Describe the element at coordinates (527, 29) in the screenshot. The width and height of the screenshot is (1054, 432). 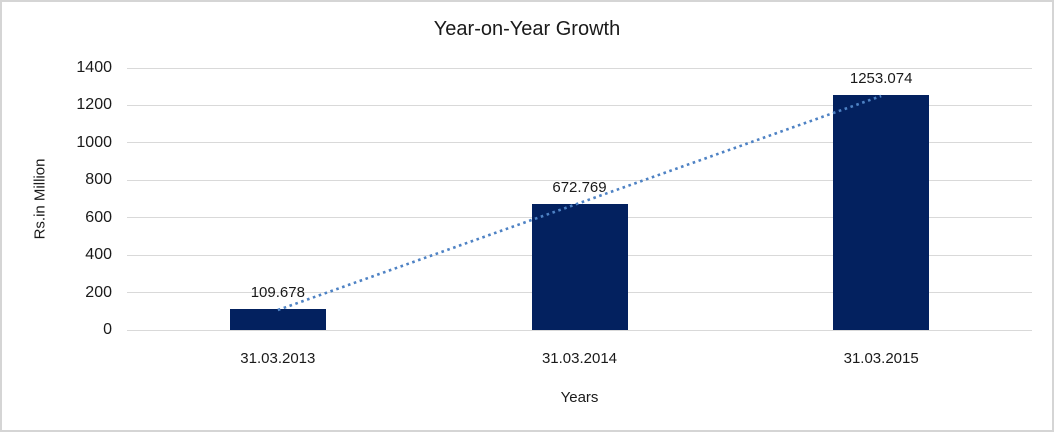
I see `chart-title: Year-on-Year Growth` at that location.